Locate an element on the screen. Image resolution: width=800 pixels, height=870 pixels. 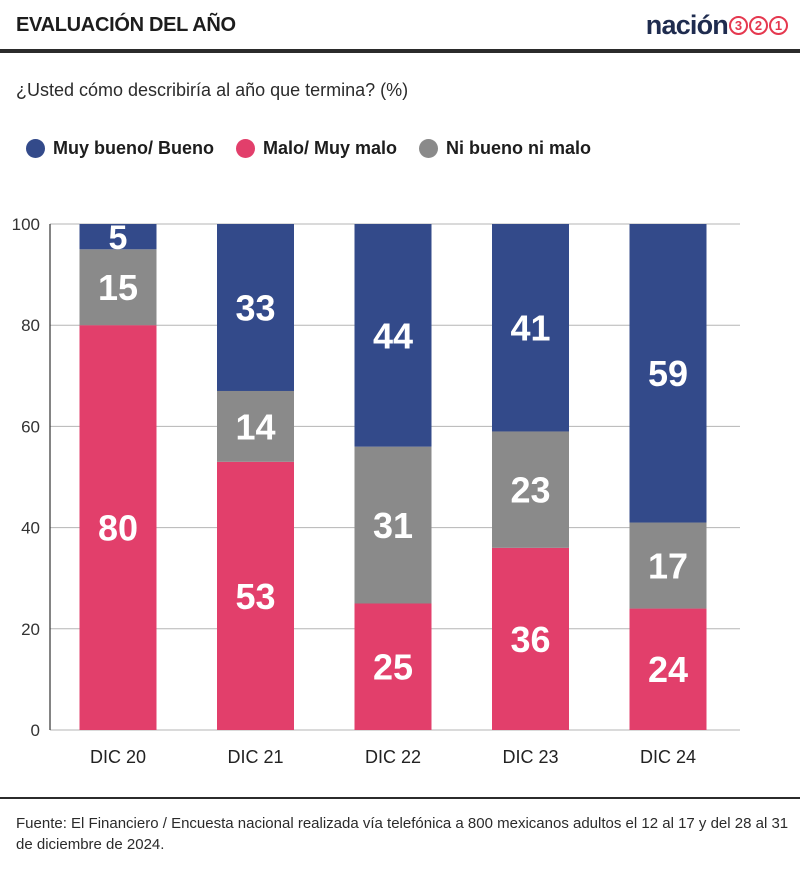
data-label-dic-22-series-1: 31 is located at coordinates (393, 525).